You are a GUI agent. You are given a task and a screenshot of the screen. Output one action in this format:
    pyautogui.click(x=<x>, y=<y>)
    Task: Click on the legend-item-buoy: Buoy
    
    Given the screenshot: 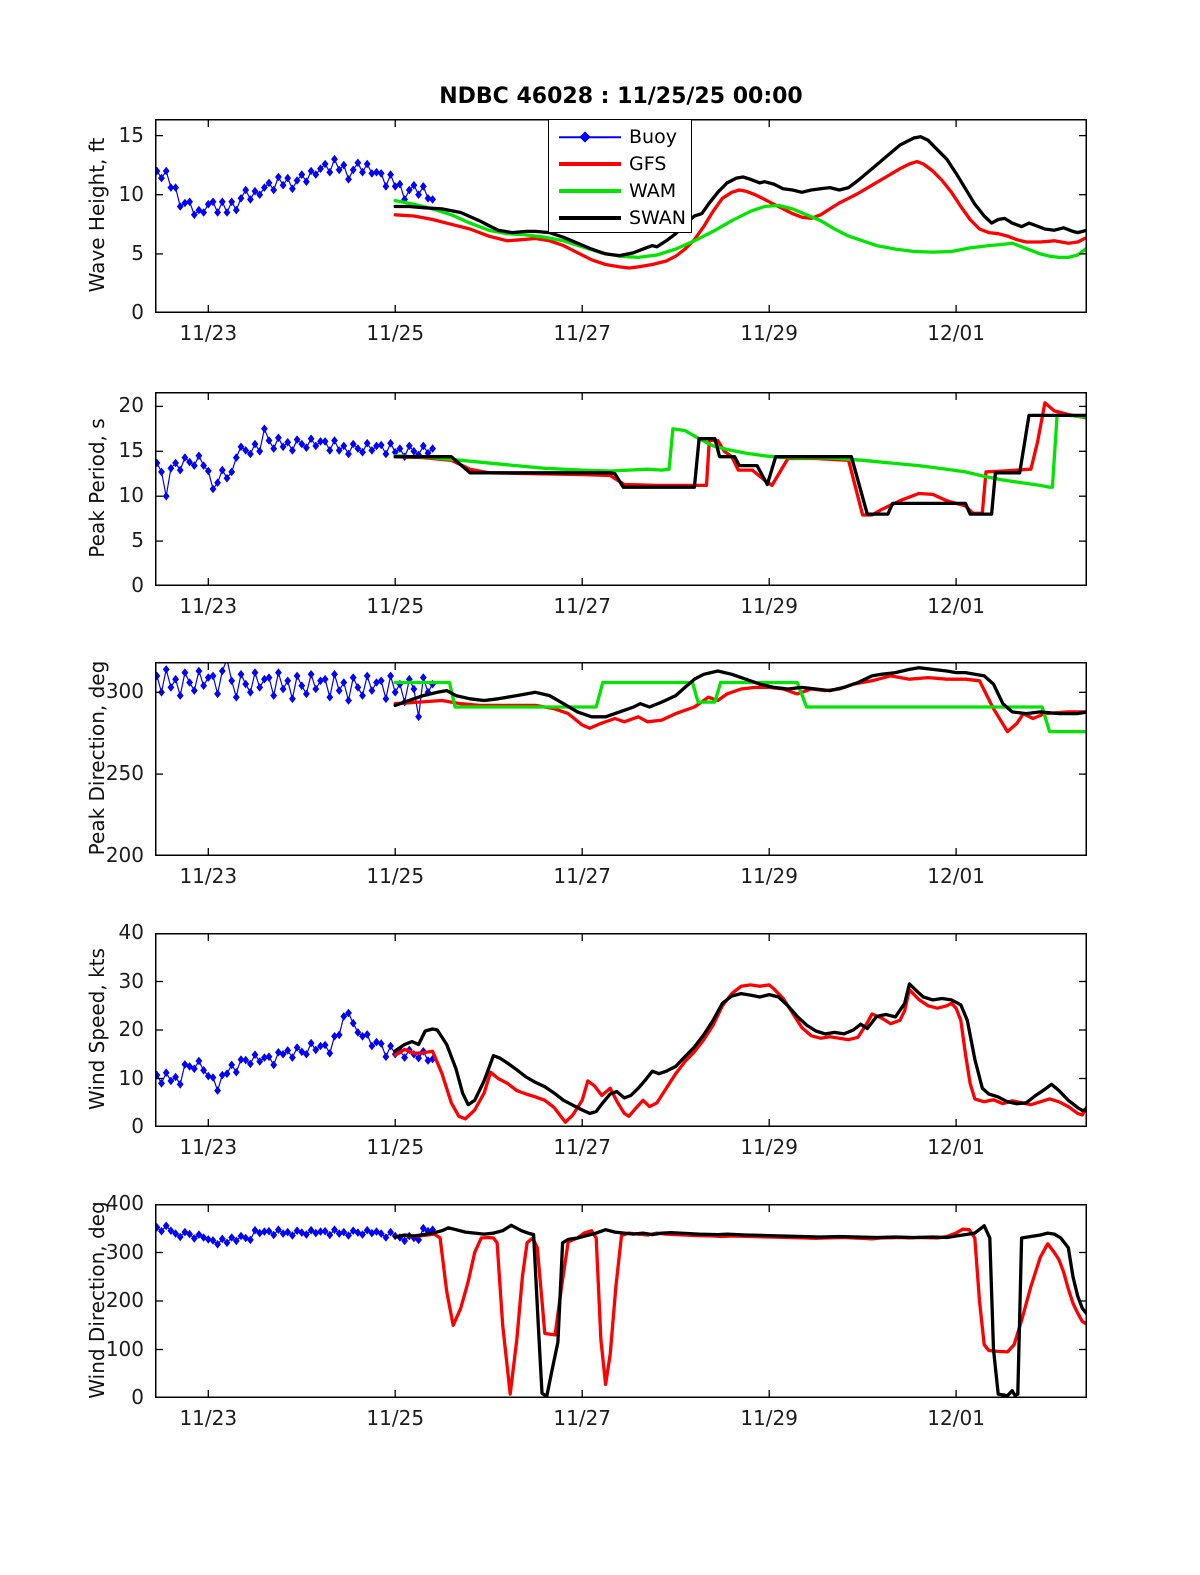 What is the action you would take?
    pyautogui.click(x=620, y=137)
    